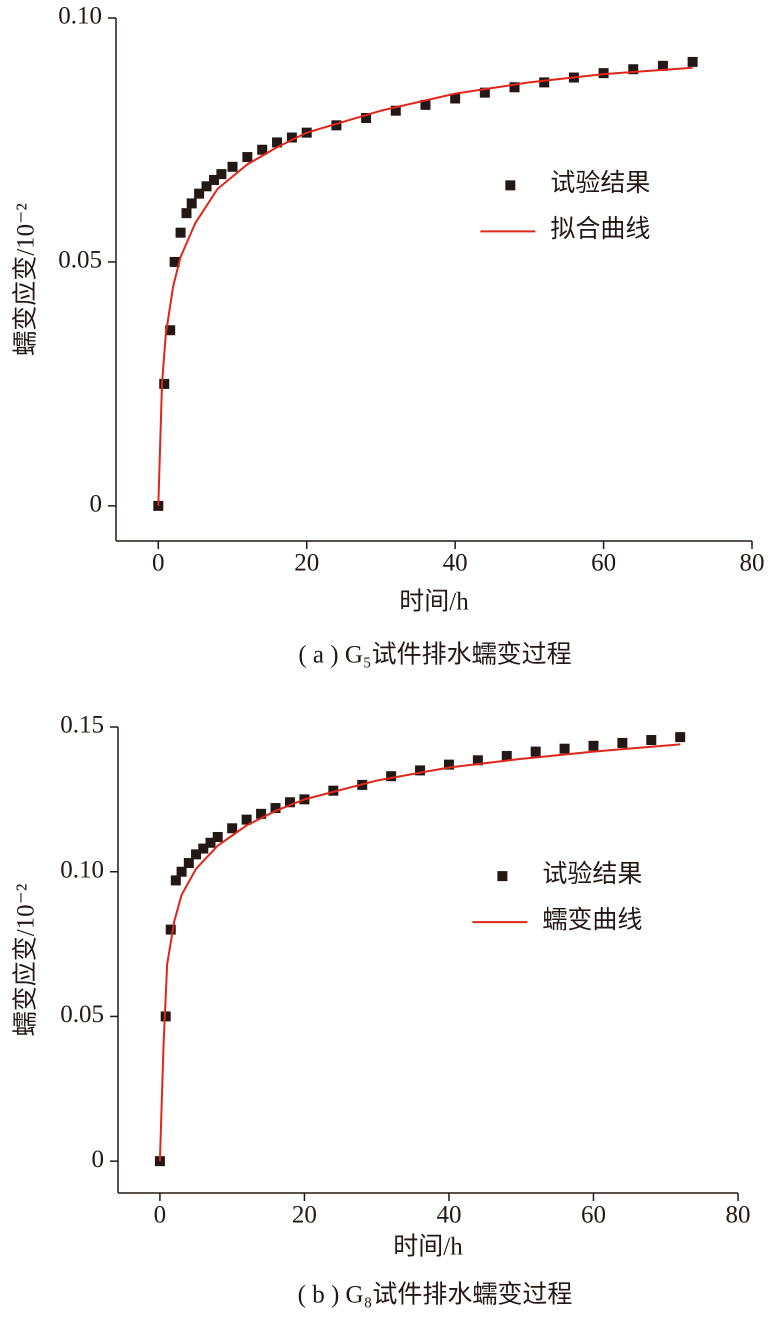 The width and height of the screenshot is (775, 1331). What do you see at coordinates (592, 920) in the screenshot?
I see `legend-label: 蠕变曲线` at bounding box center [592, 920].